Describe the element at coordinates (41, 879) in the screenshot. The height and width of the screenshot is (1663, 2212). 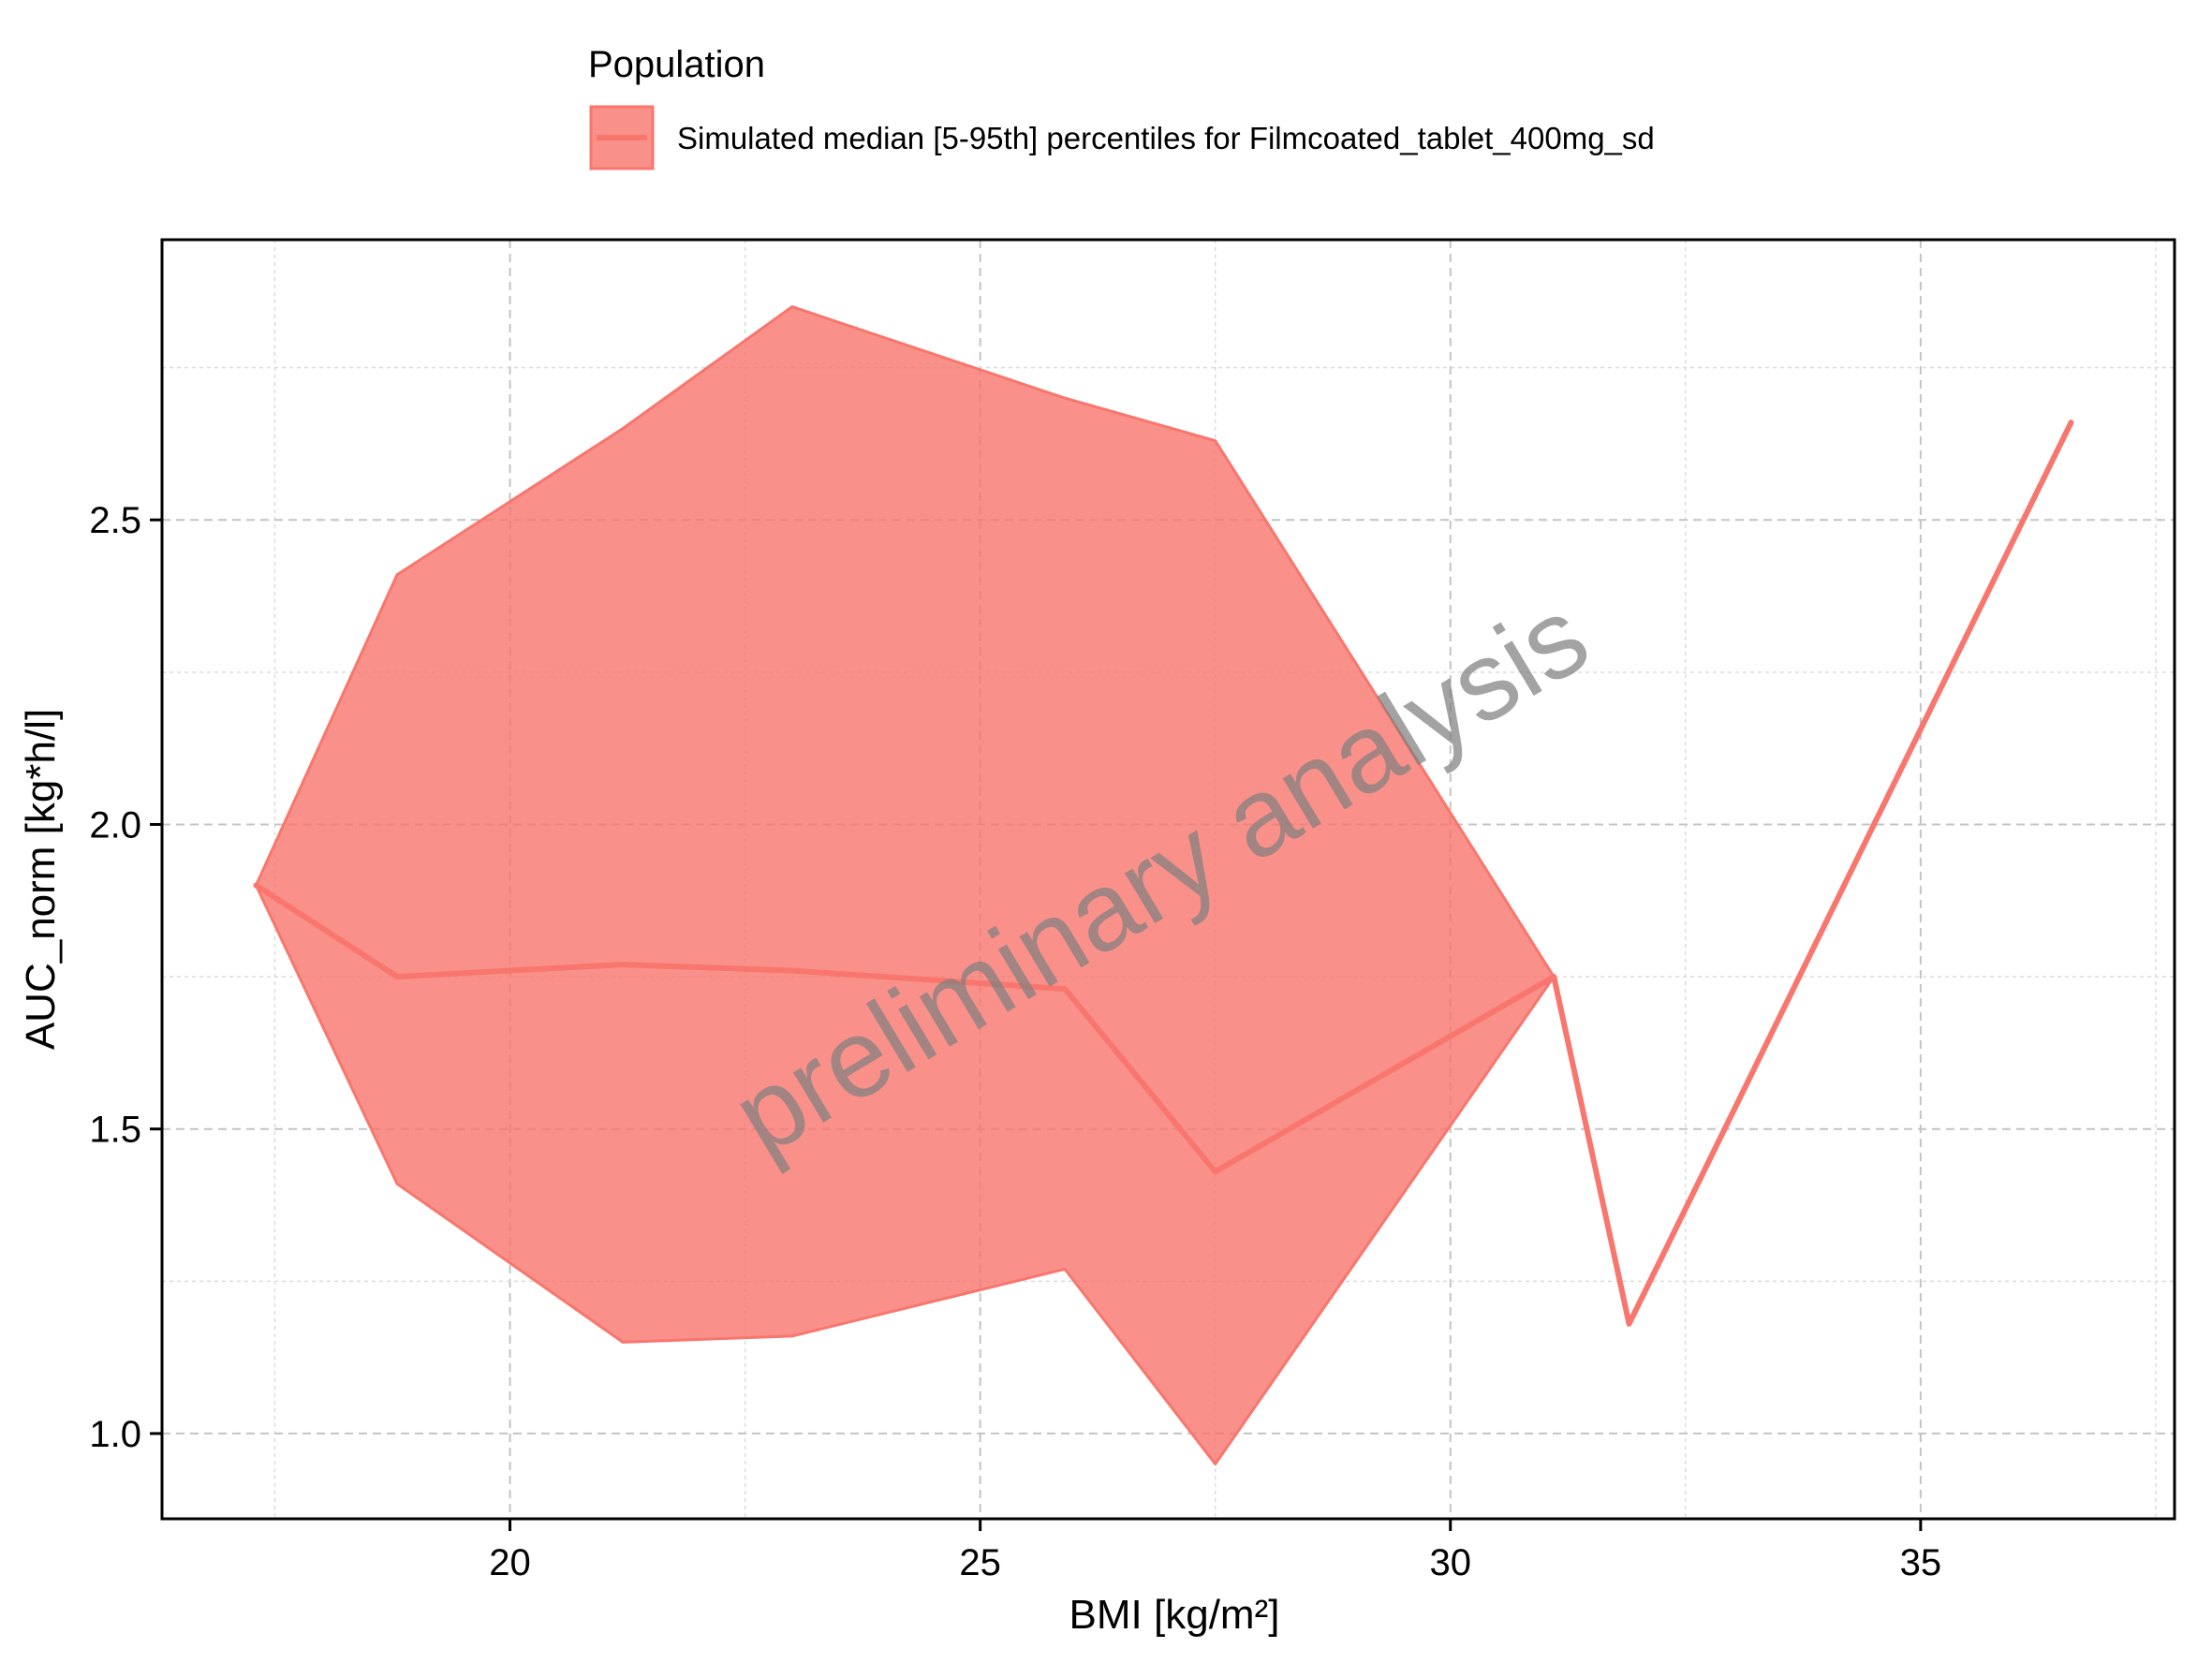
I see `y-axis-title: AUC_norm [kg*h/l]` at that location.